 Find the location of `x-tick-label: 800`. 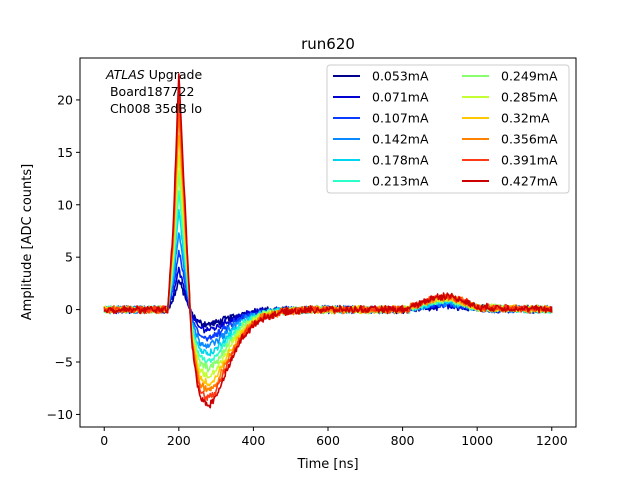

x-tick-label: 800 is located at coordinates (403, 440).